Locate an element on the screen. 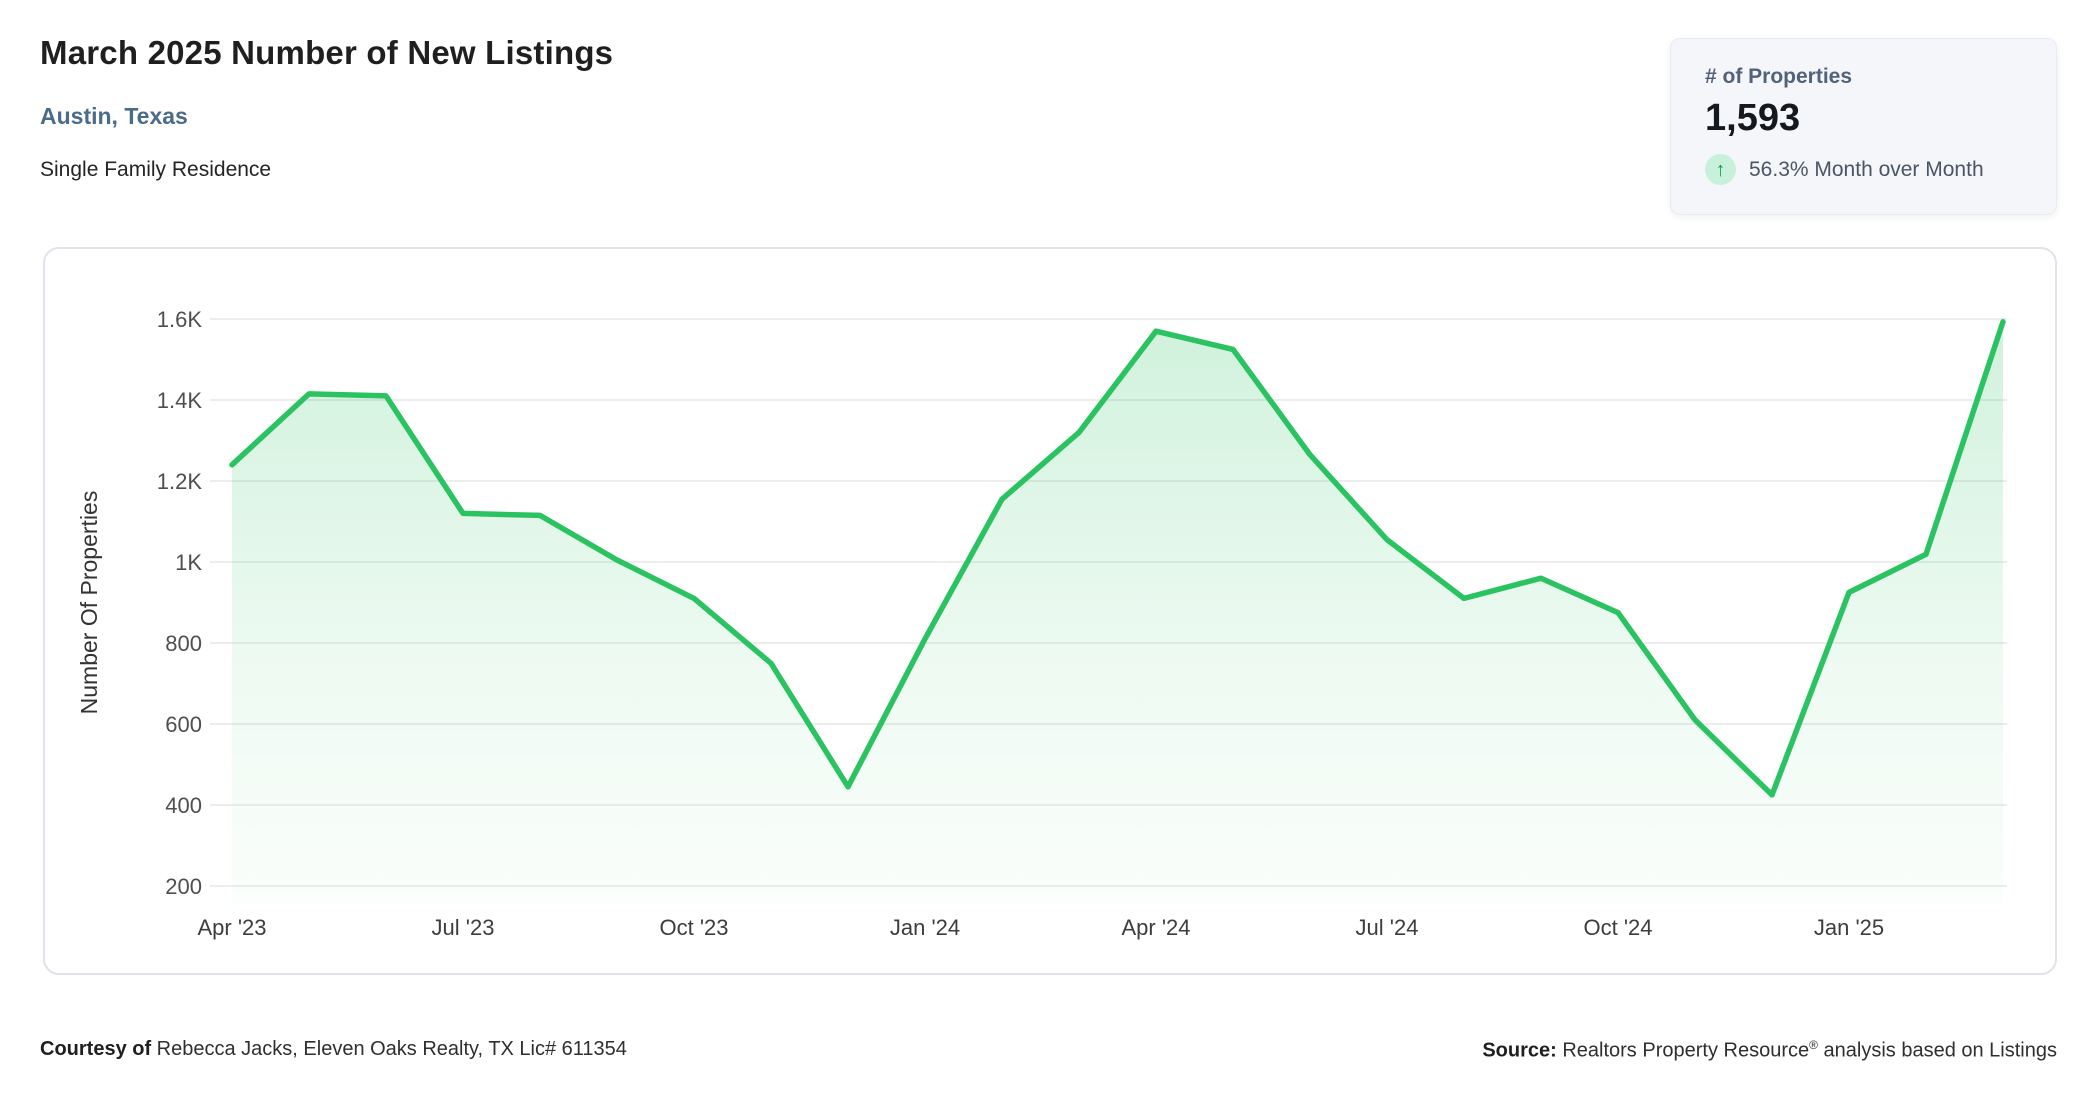 Image resolution: width=2096 pixels, height=1100 pixels. x-tick-label: Jul '23 is located at coordinates (463, 927).